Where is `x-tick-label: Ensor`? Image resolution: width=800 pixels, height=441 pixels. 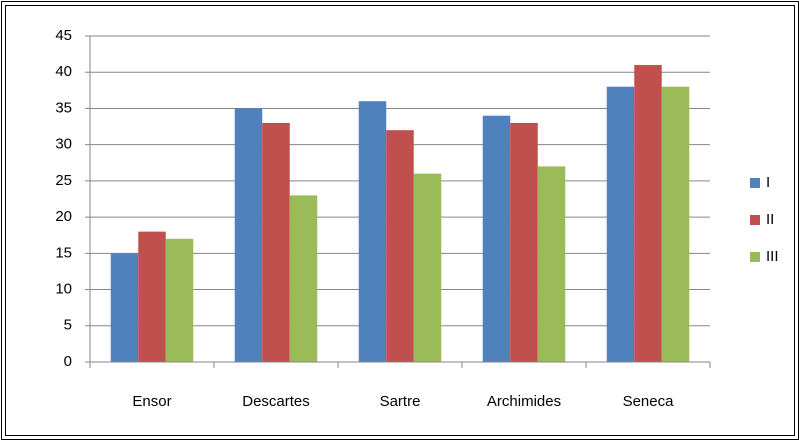
x-tick-label: Ensor is located at coordinates (151, 401).